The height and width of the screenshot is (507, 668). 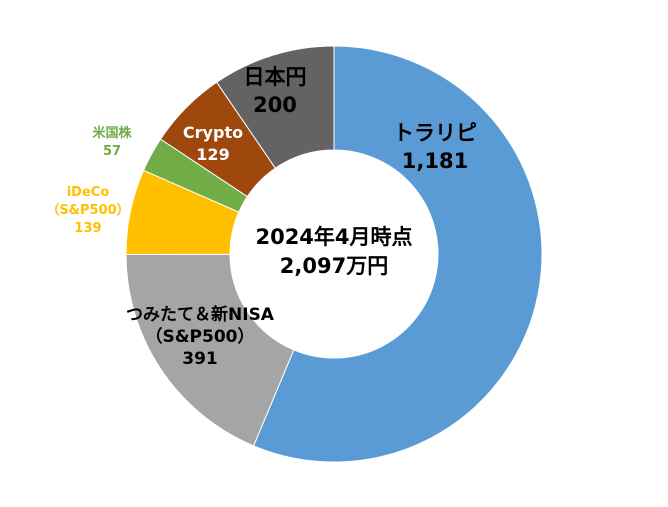 I want to click on slice-value-label: 57, so click(x=112, y=151).